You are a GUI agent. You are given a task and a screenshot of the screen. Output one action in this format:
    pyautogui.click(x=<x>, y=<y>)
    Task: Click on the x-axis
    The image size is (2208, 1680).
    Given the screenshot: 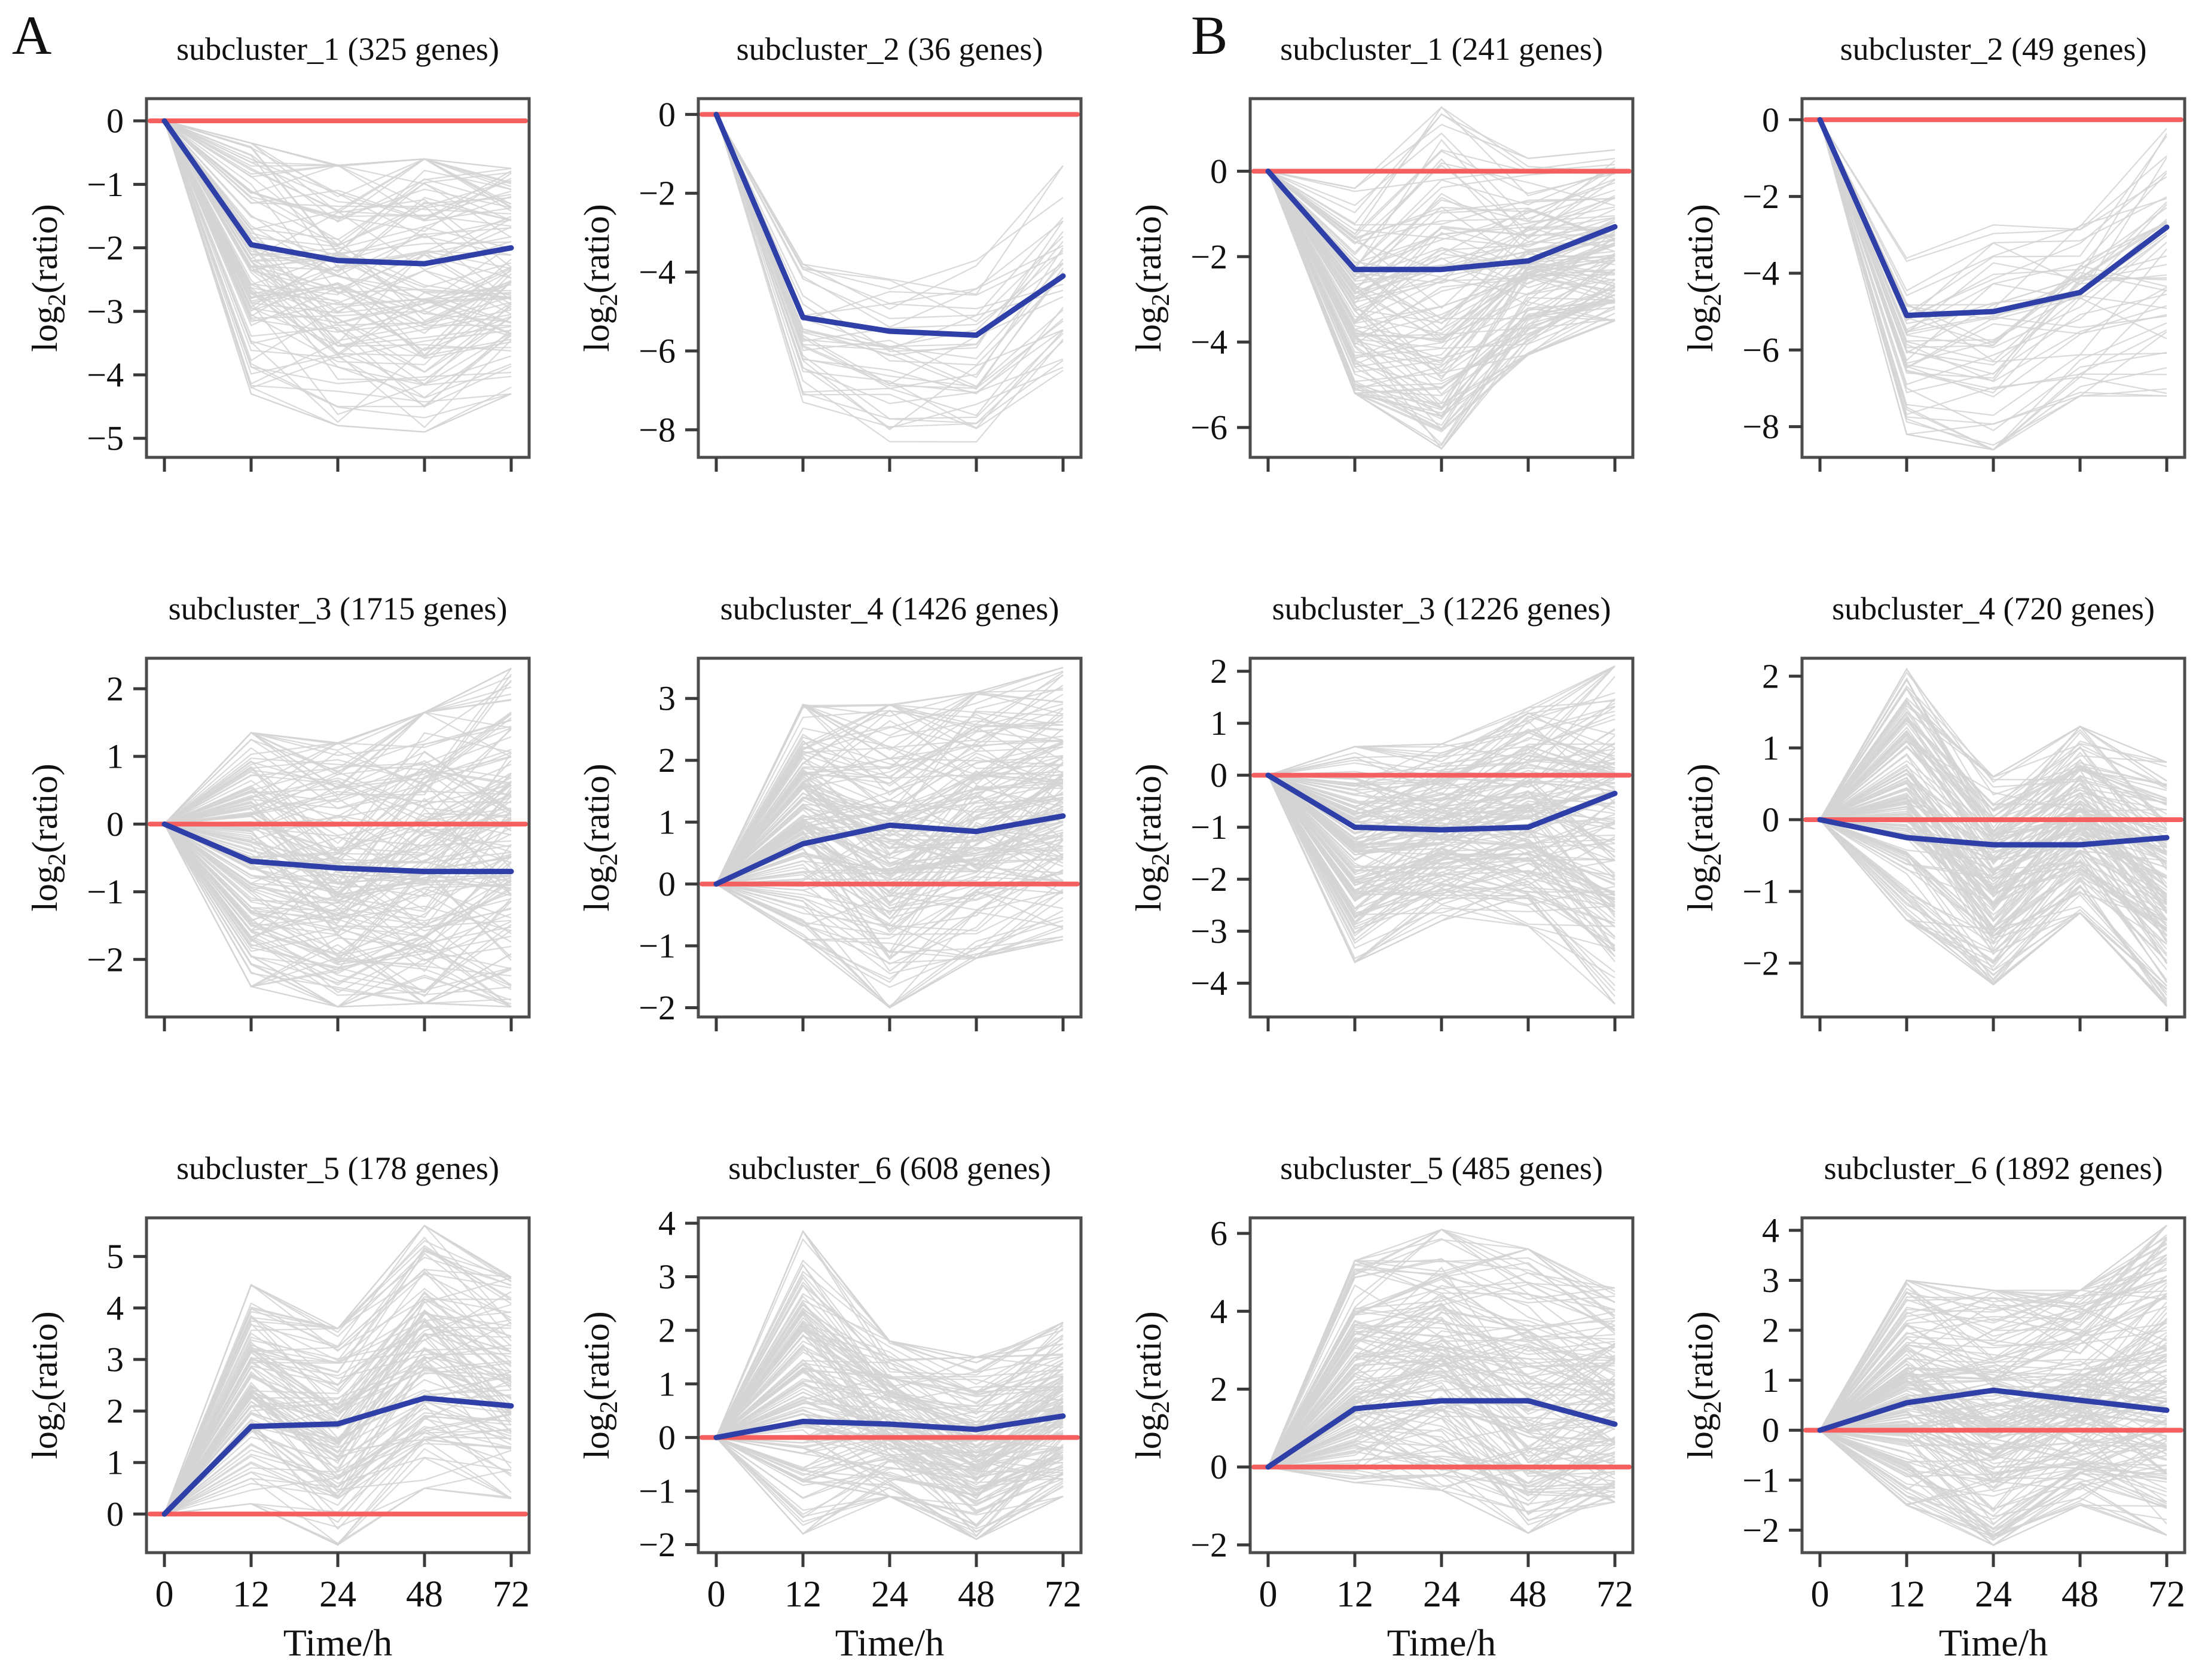 What is the action you would take?
    pyautogui.click(x=338, y=464)
    